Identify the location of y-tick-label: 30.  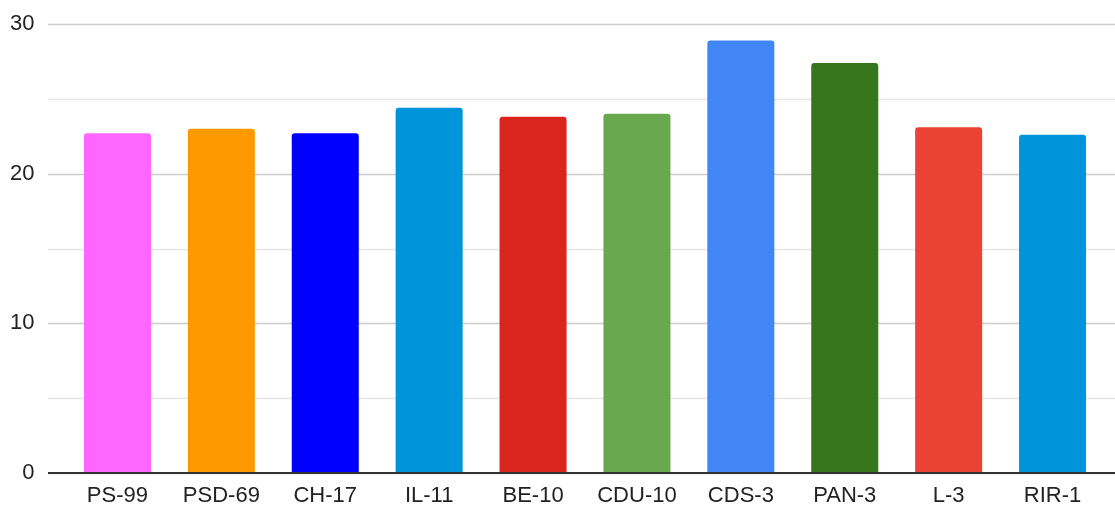
(22, 23).